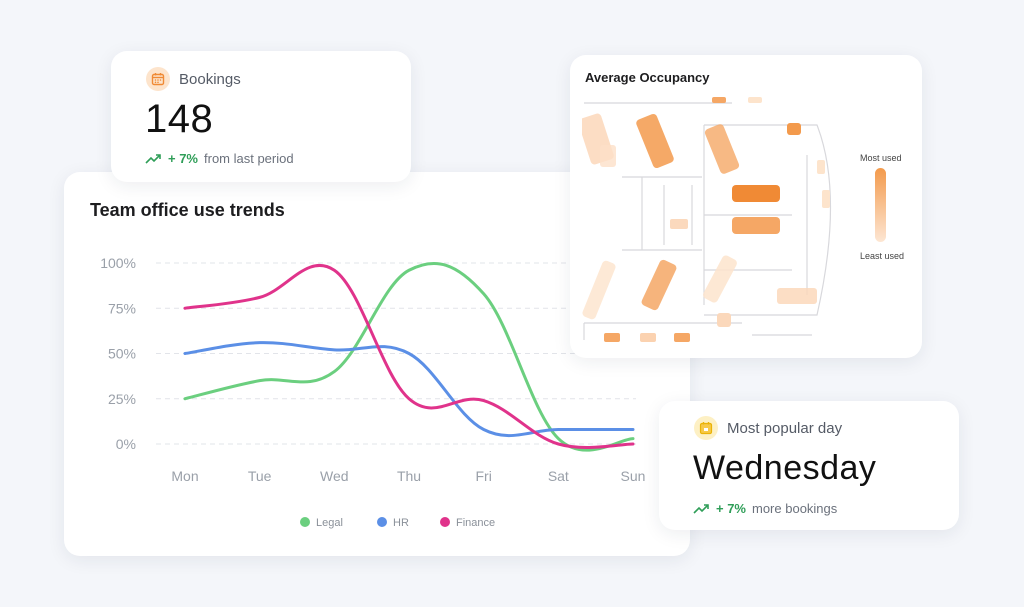 The width and height of the screenshot is (1024, 607). I want to click on legend-least-used: Least used, so click(882, 256).